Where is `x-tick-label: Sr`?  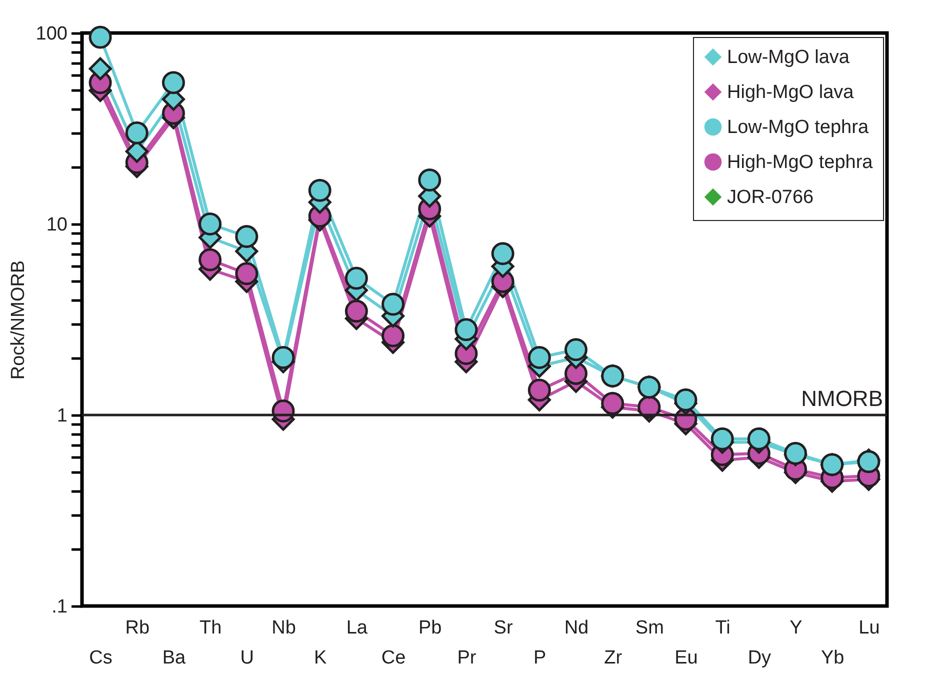 x-tick-label: Sr is located at coordinates (504, 628).